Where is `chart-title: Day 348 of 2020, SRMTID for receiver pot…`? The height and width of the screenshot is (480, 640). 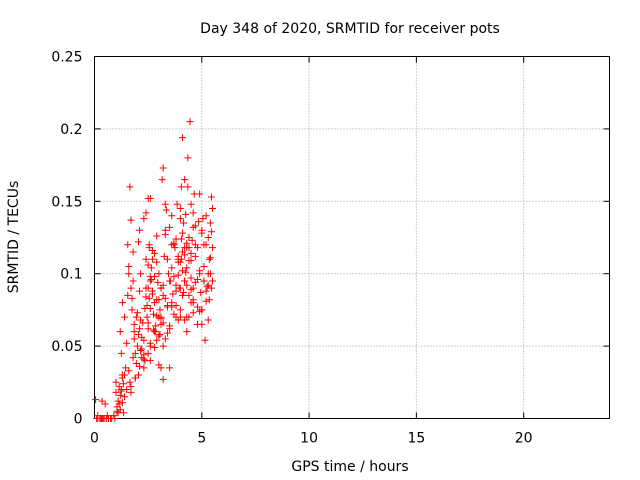
chart-title: Day 348 of 2020, SRMTID for receiver pot… is located at coordinates (350, 29).